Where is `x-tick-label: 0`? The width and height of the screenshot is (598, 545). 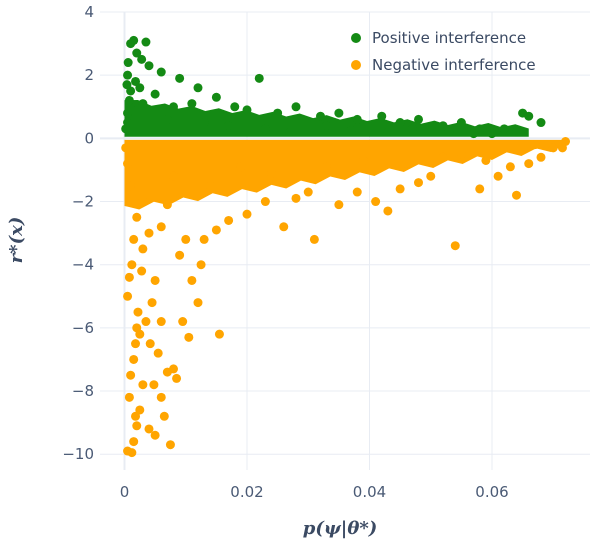
x-tick-label: 0 is located at coordinates (125, 492).